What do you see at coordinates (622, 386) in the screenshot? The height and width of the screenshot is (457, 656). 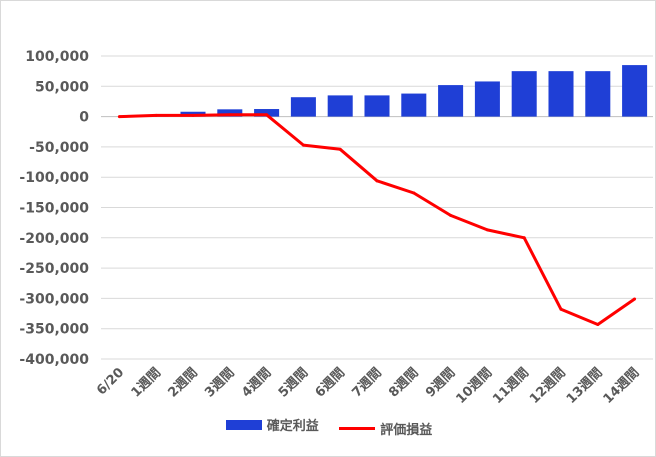 I see `x-tick-label: 14週間` at bounding box center [622, 386].